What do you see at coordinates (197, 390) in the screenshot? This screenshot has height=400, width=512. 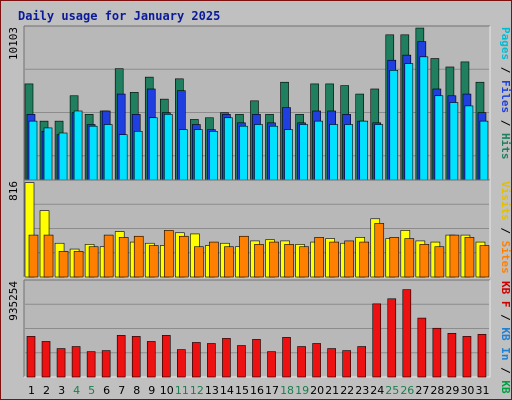 I see `x-tick-label: 12` at bounding box center [197, 390].